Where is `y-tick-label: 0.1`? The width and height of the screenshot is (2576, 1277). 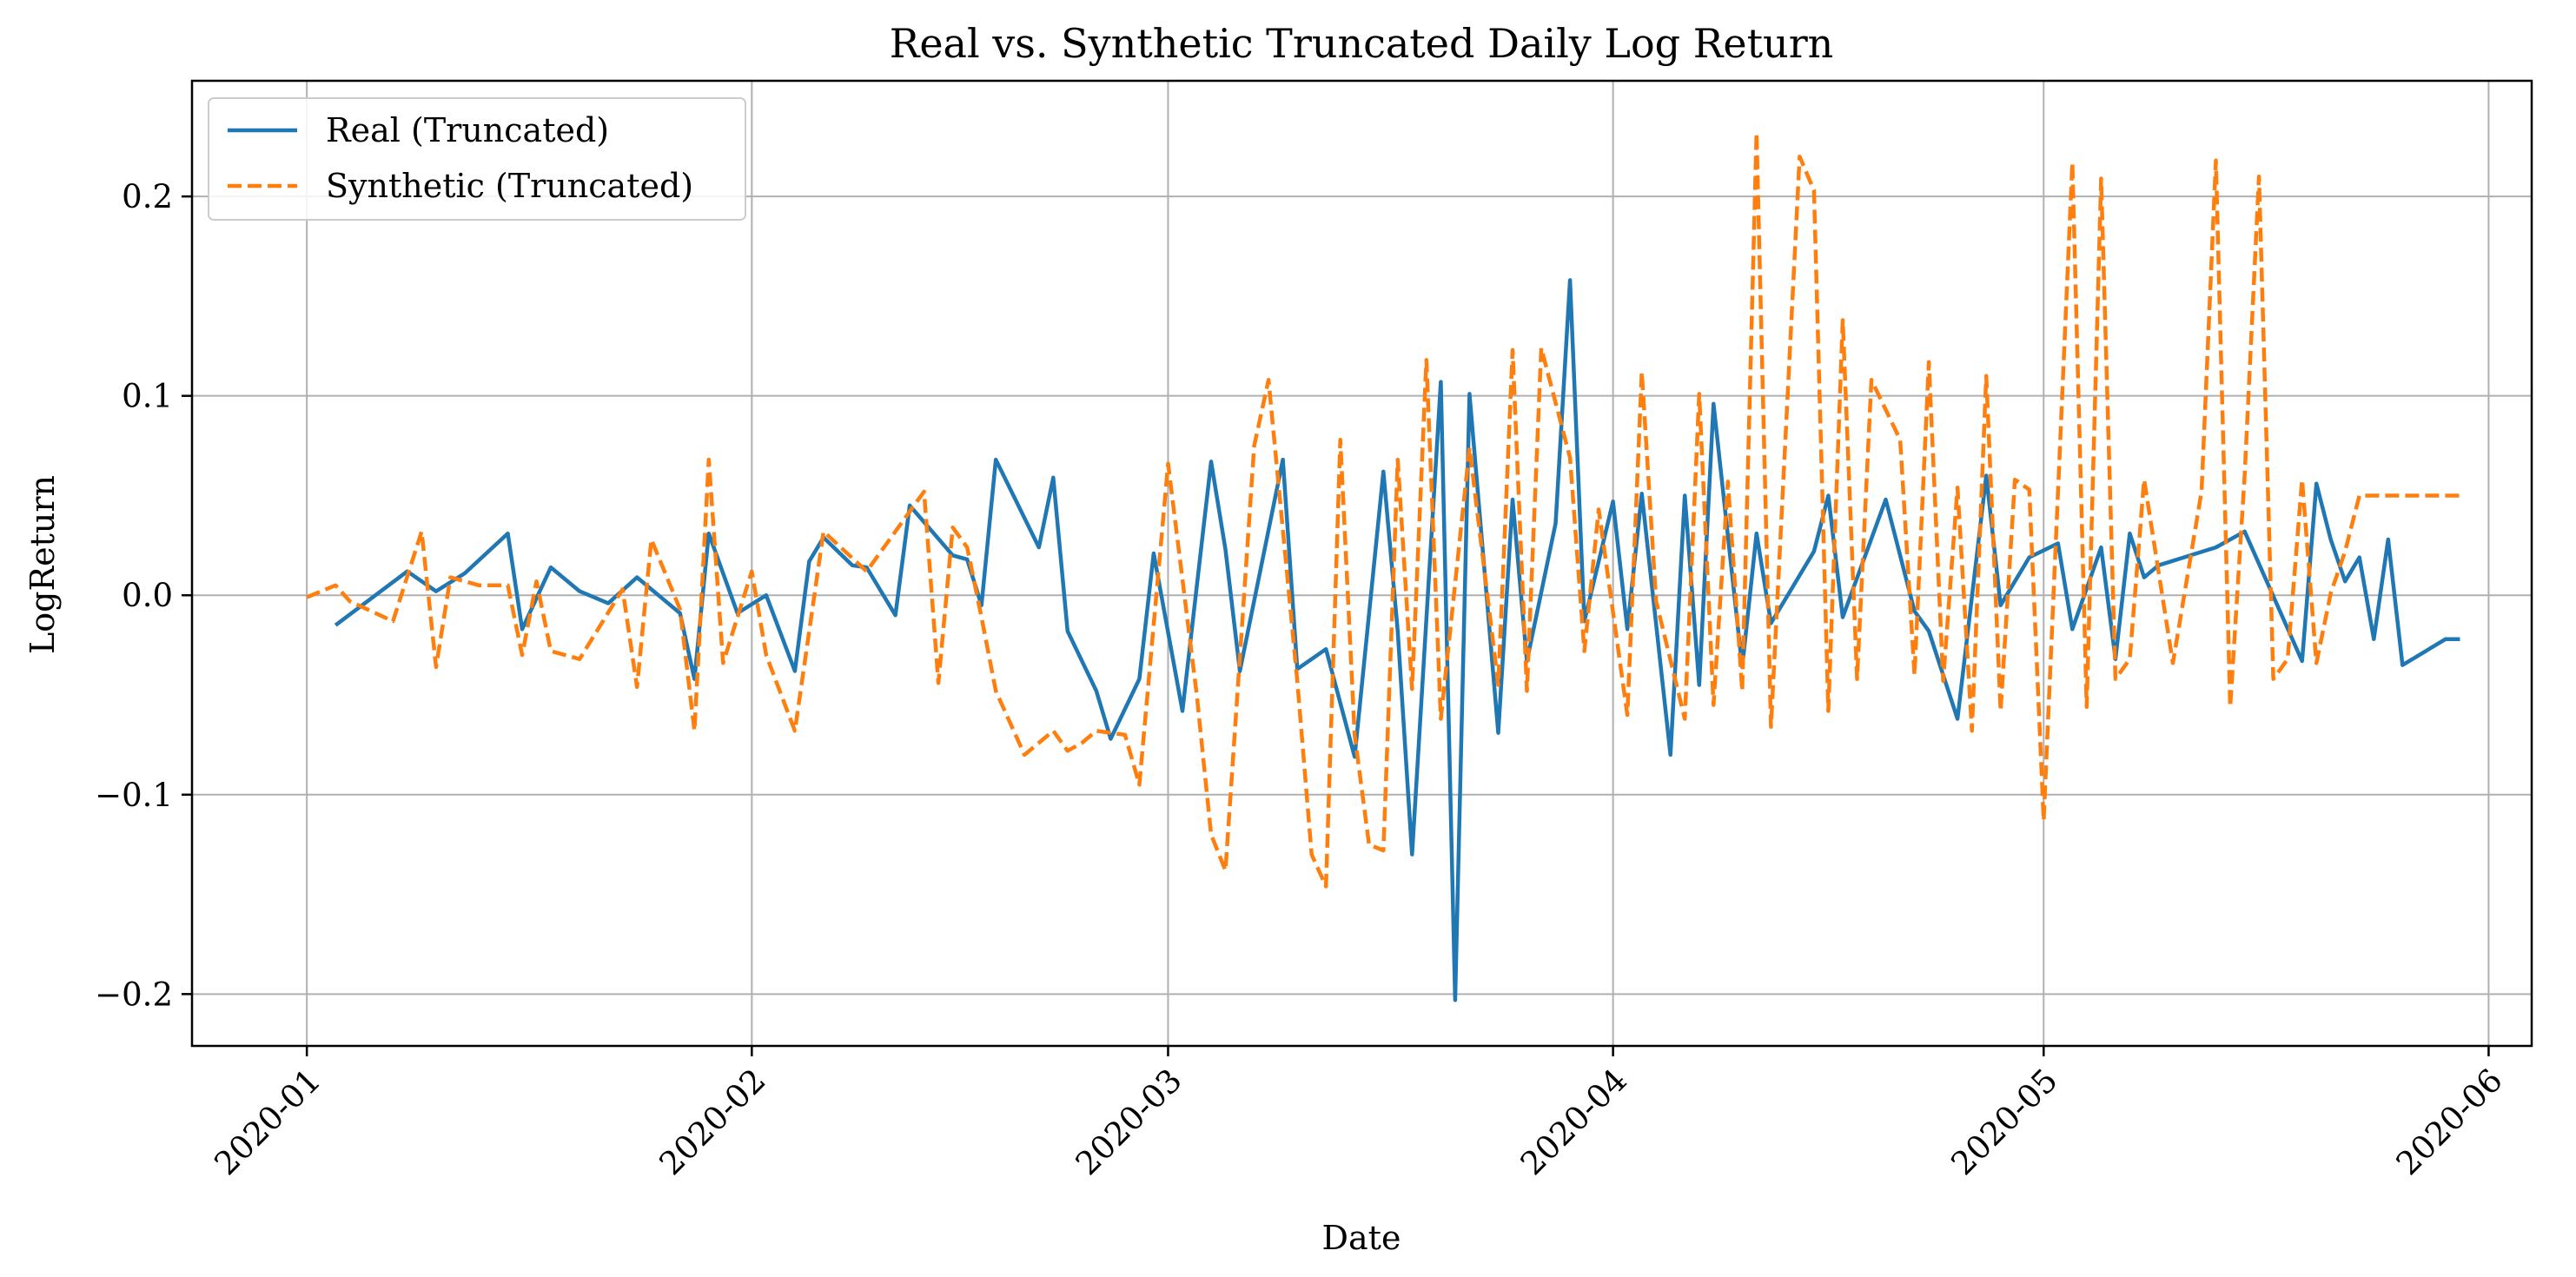 y-tick-label: 0.1 is located at coordinates (147, 397).